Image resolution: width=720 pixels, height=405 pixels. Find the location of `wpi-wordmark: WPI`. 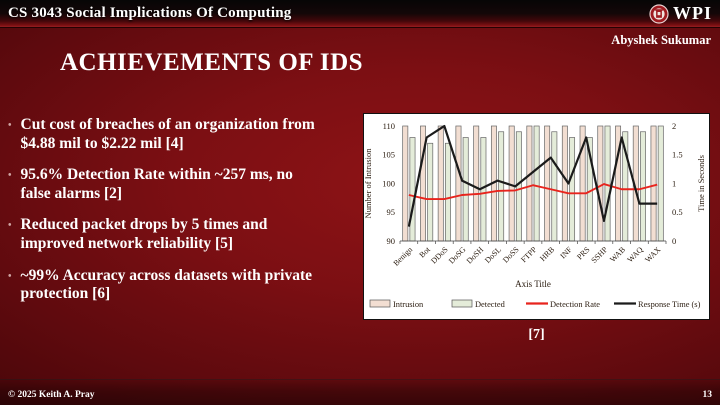

wpi-wordmark: WPI is located at coordinates (692, 13).